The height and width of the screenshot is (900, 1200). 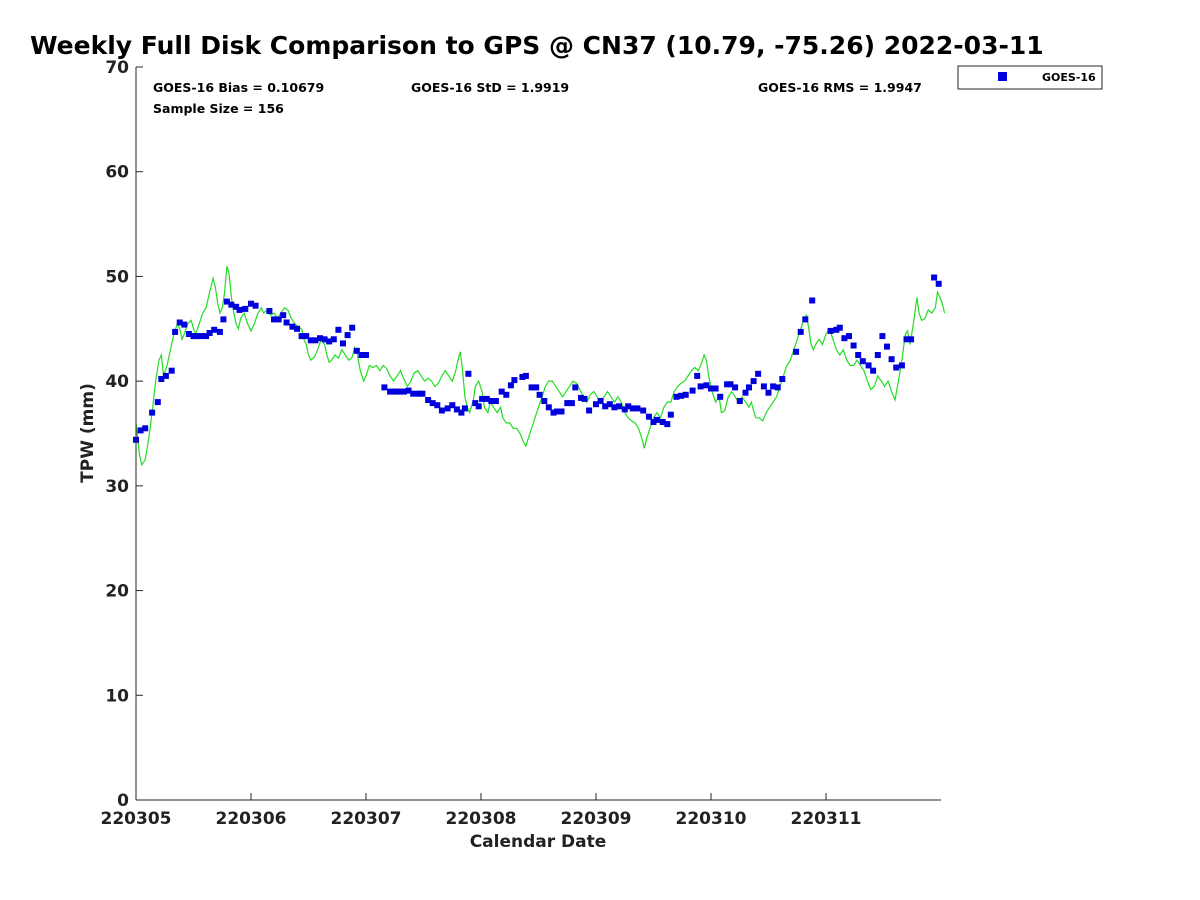 What do you see at coordinates (123, 801) in the screenshot?
I see `y-tick-label: 0` at bounding box center [123, 801].